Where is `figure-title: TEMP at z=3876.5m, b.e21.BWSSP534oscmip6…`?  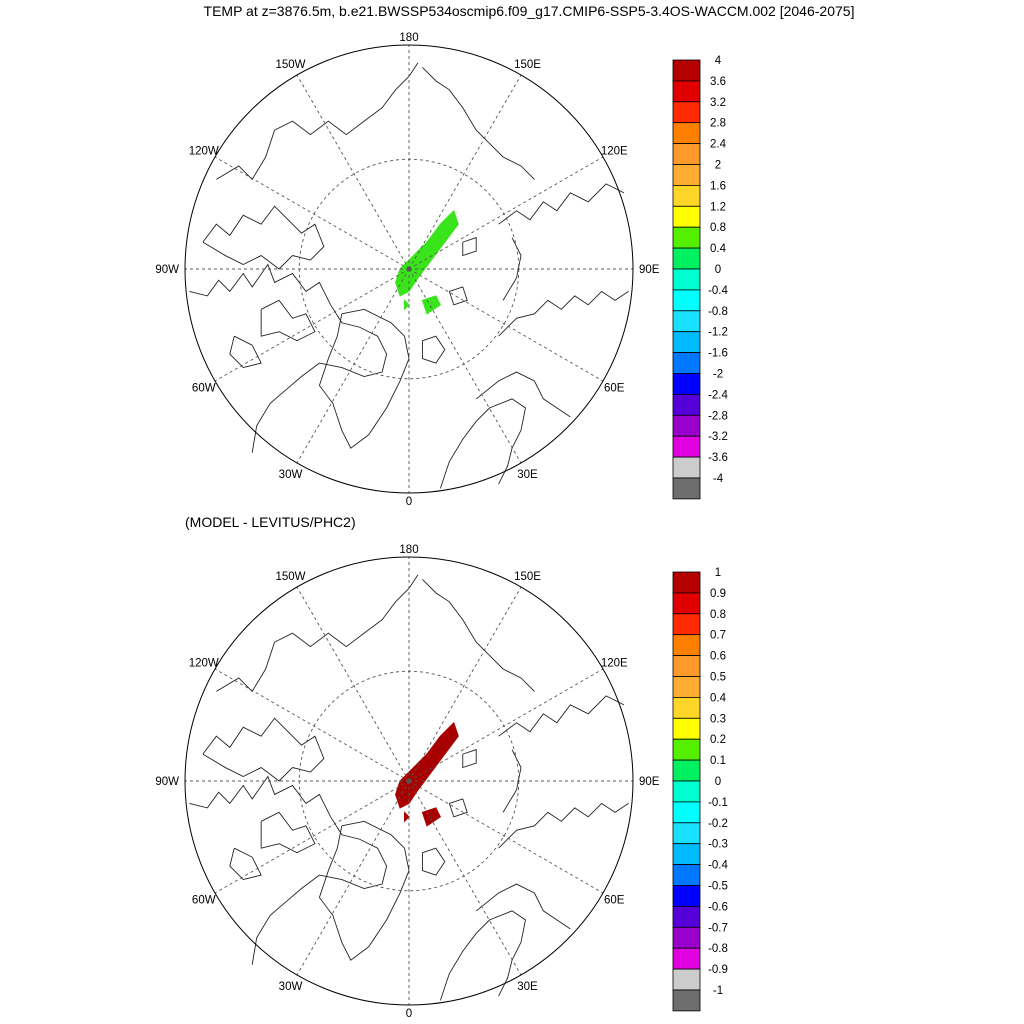
figure-title: TEMP at z=3876.5m, b.e21.BWSSP534oscmip6… is located at coordinates (529, 11).